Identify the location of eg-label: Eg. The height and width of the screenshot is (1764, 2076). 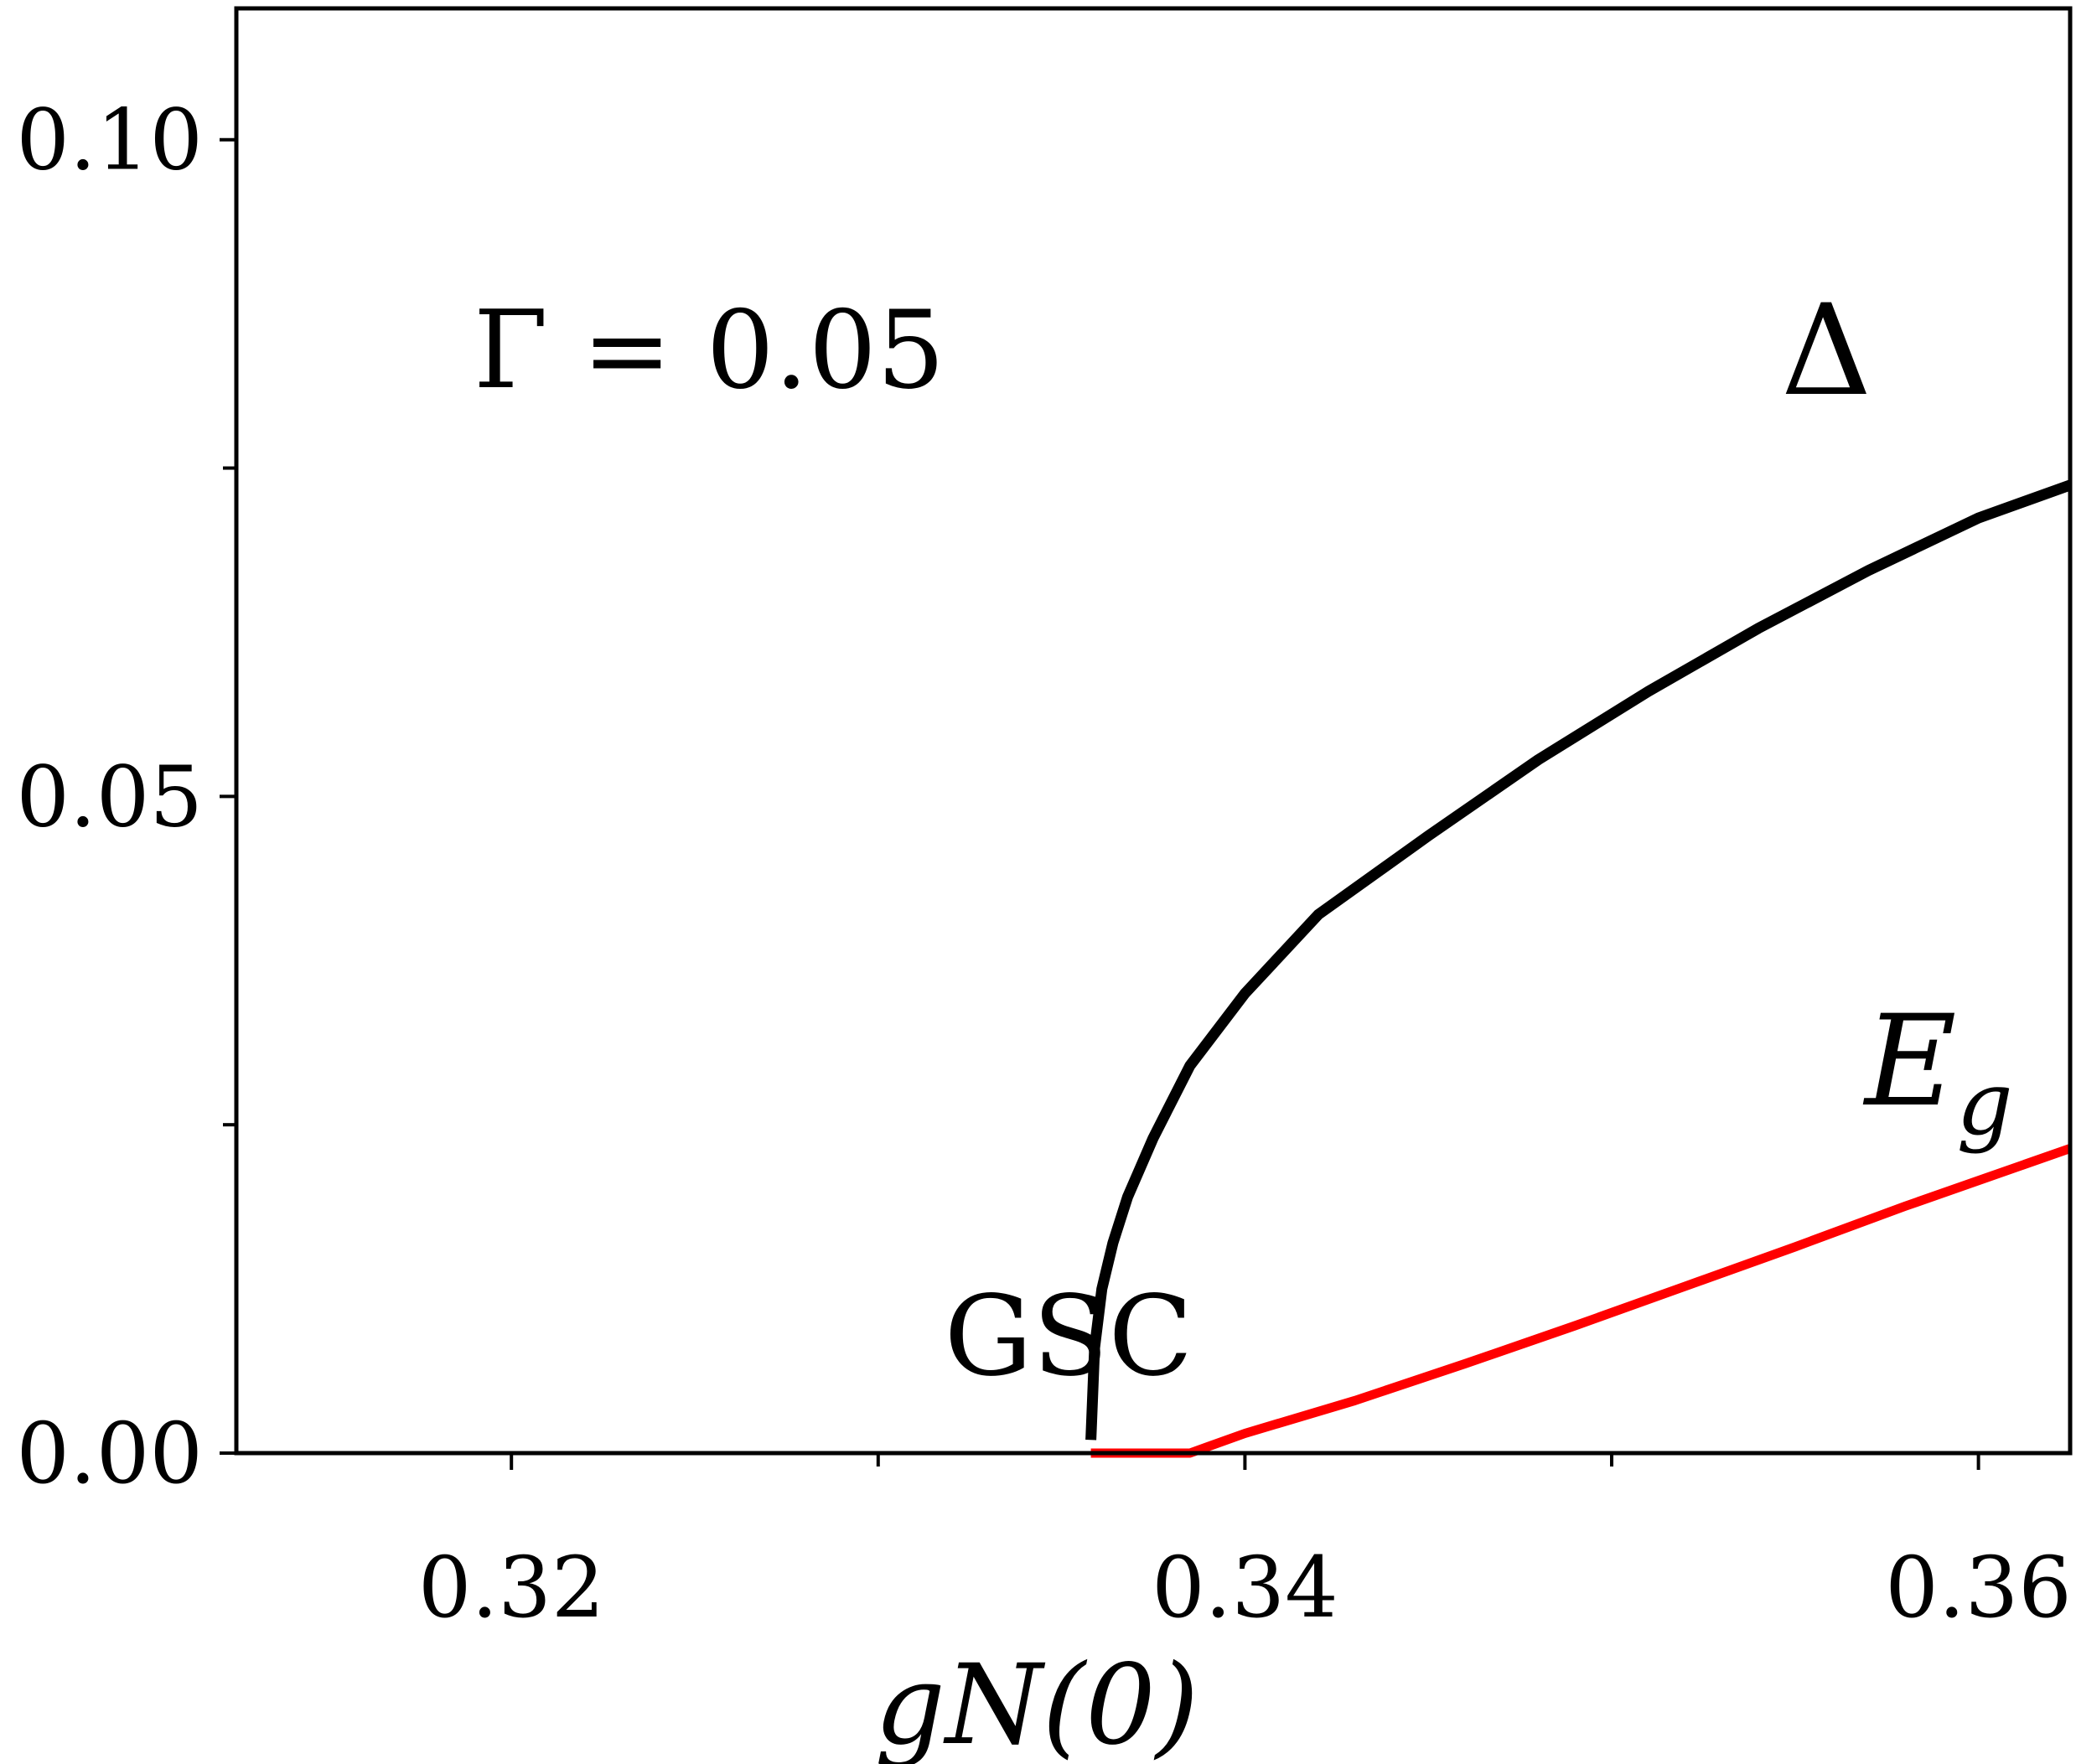
(1938, 1072).